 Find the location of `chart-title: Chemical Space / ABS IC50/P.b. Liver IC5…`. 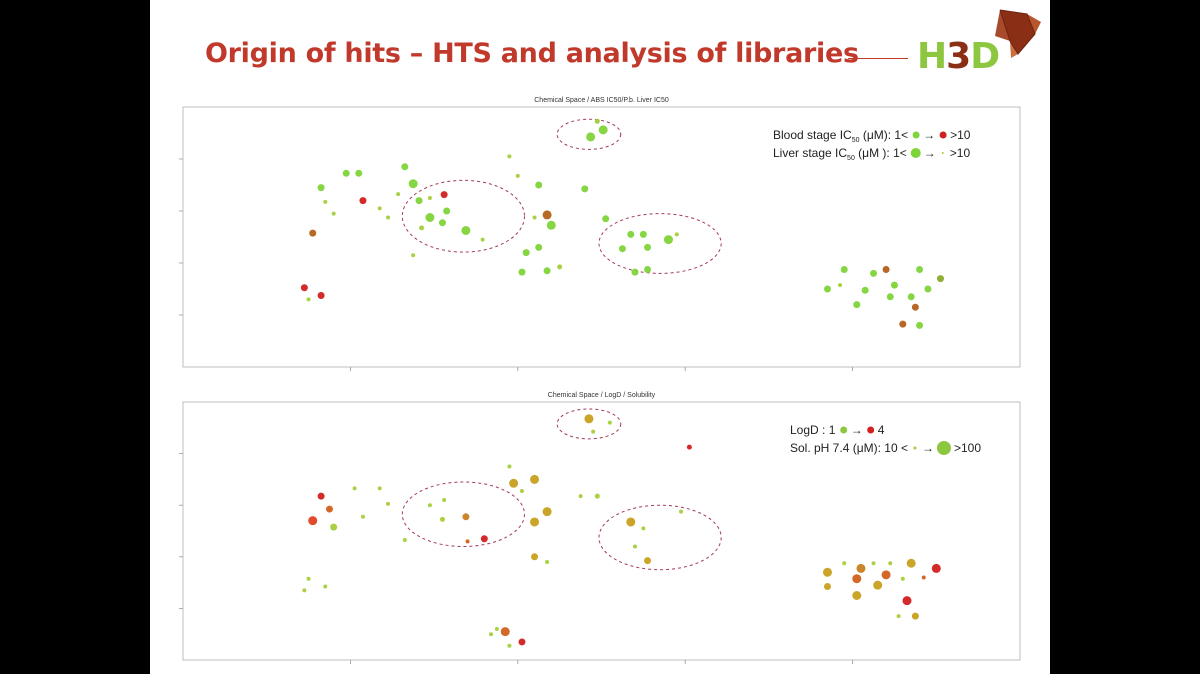

chart-title: Chemical Space / ABS IC50/P.b. Liver IC5… is located at coordinates (601, 100).